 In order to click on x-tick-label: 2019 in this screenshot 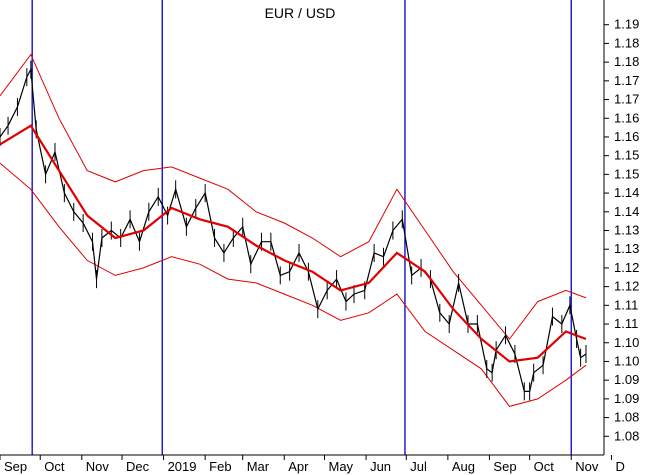, I will do `click(182, 466)`.